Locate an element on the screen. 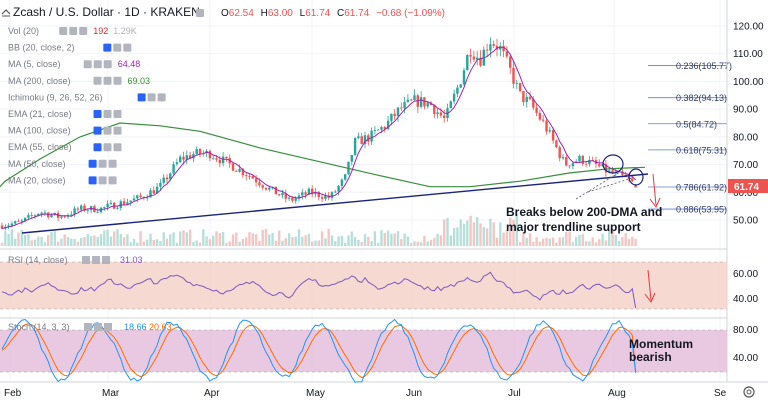 This screenshot has width=768, height=403. indicator-row: EMA (21, close) is located at coordinates (65, 114).